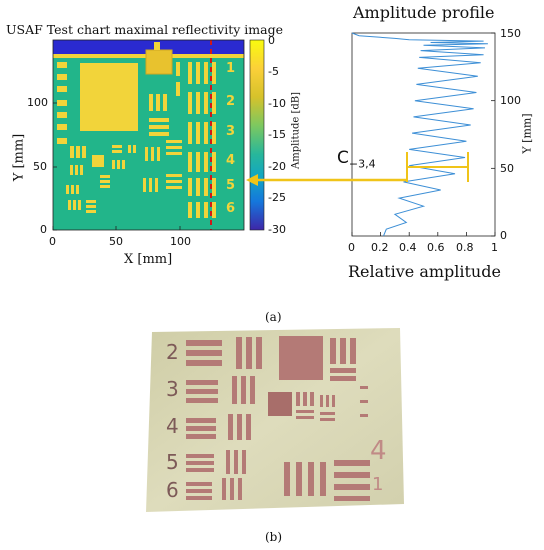 This screenshot has width=544, height=550. I want to click on profile-x-tick: 0.6, so click(436, 247).